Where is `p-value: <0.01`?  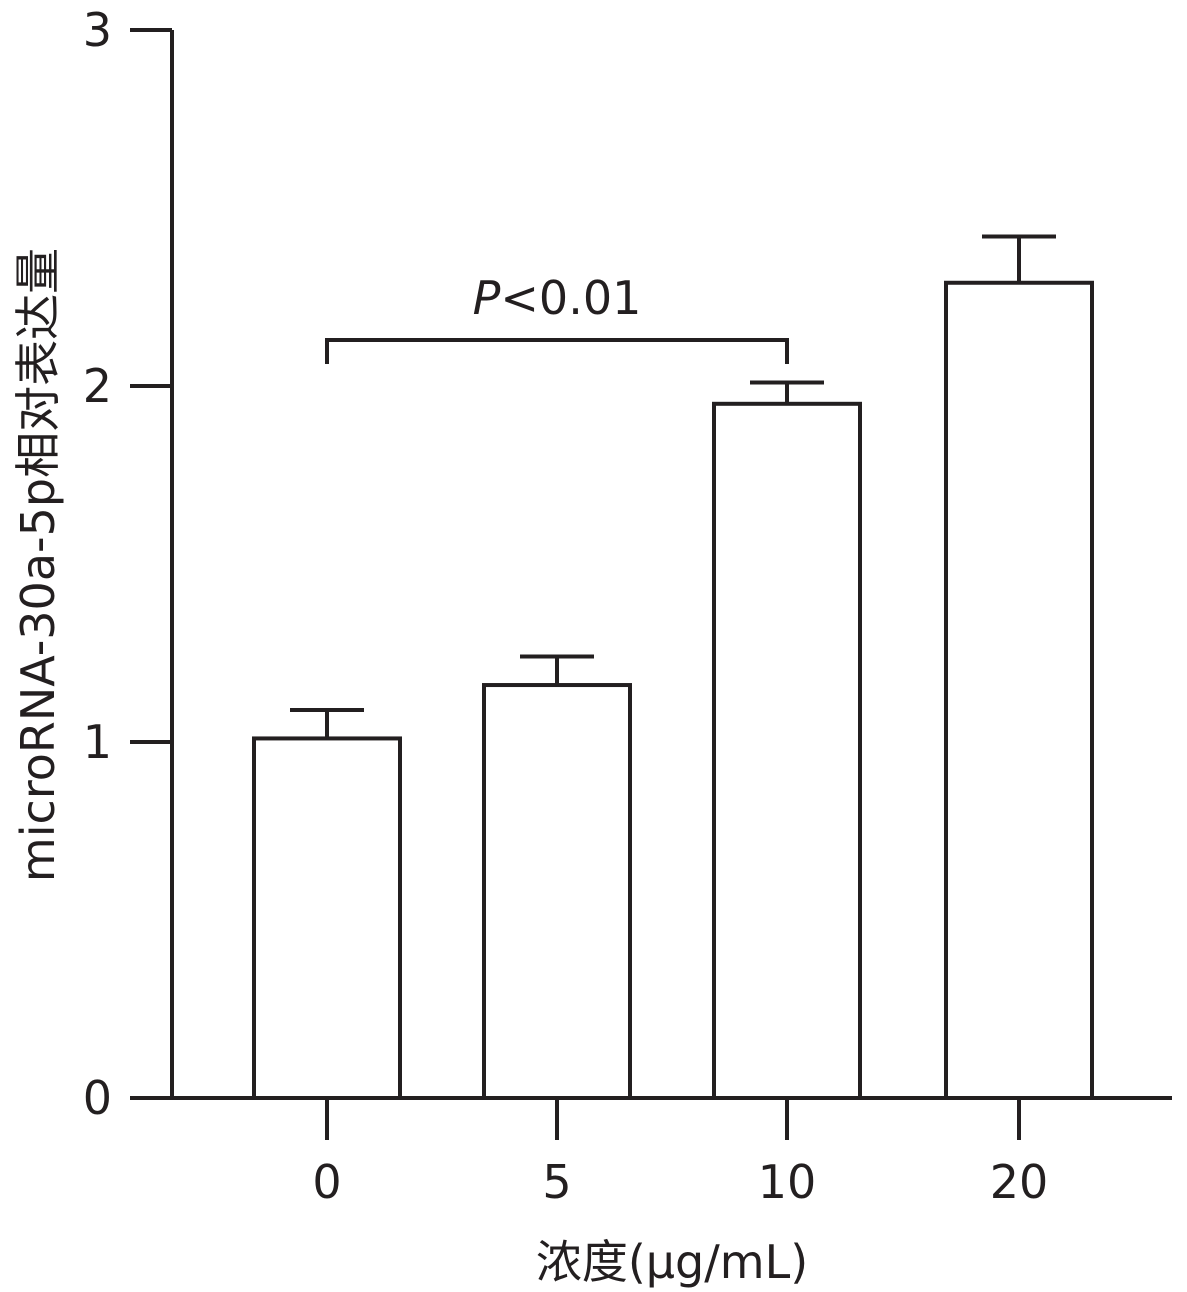
p-value: <0.01 is located at coordinates (570, 298).